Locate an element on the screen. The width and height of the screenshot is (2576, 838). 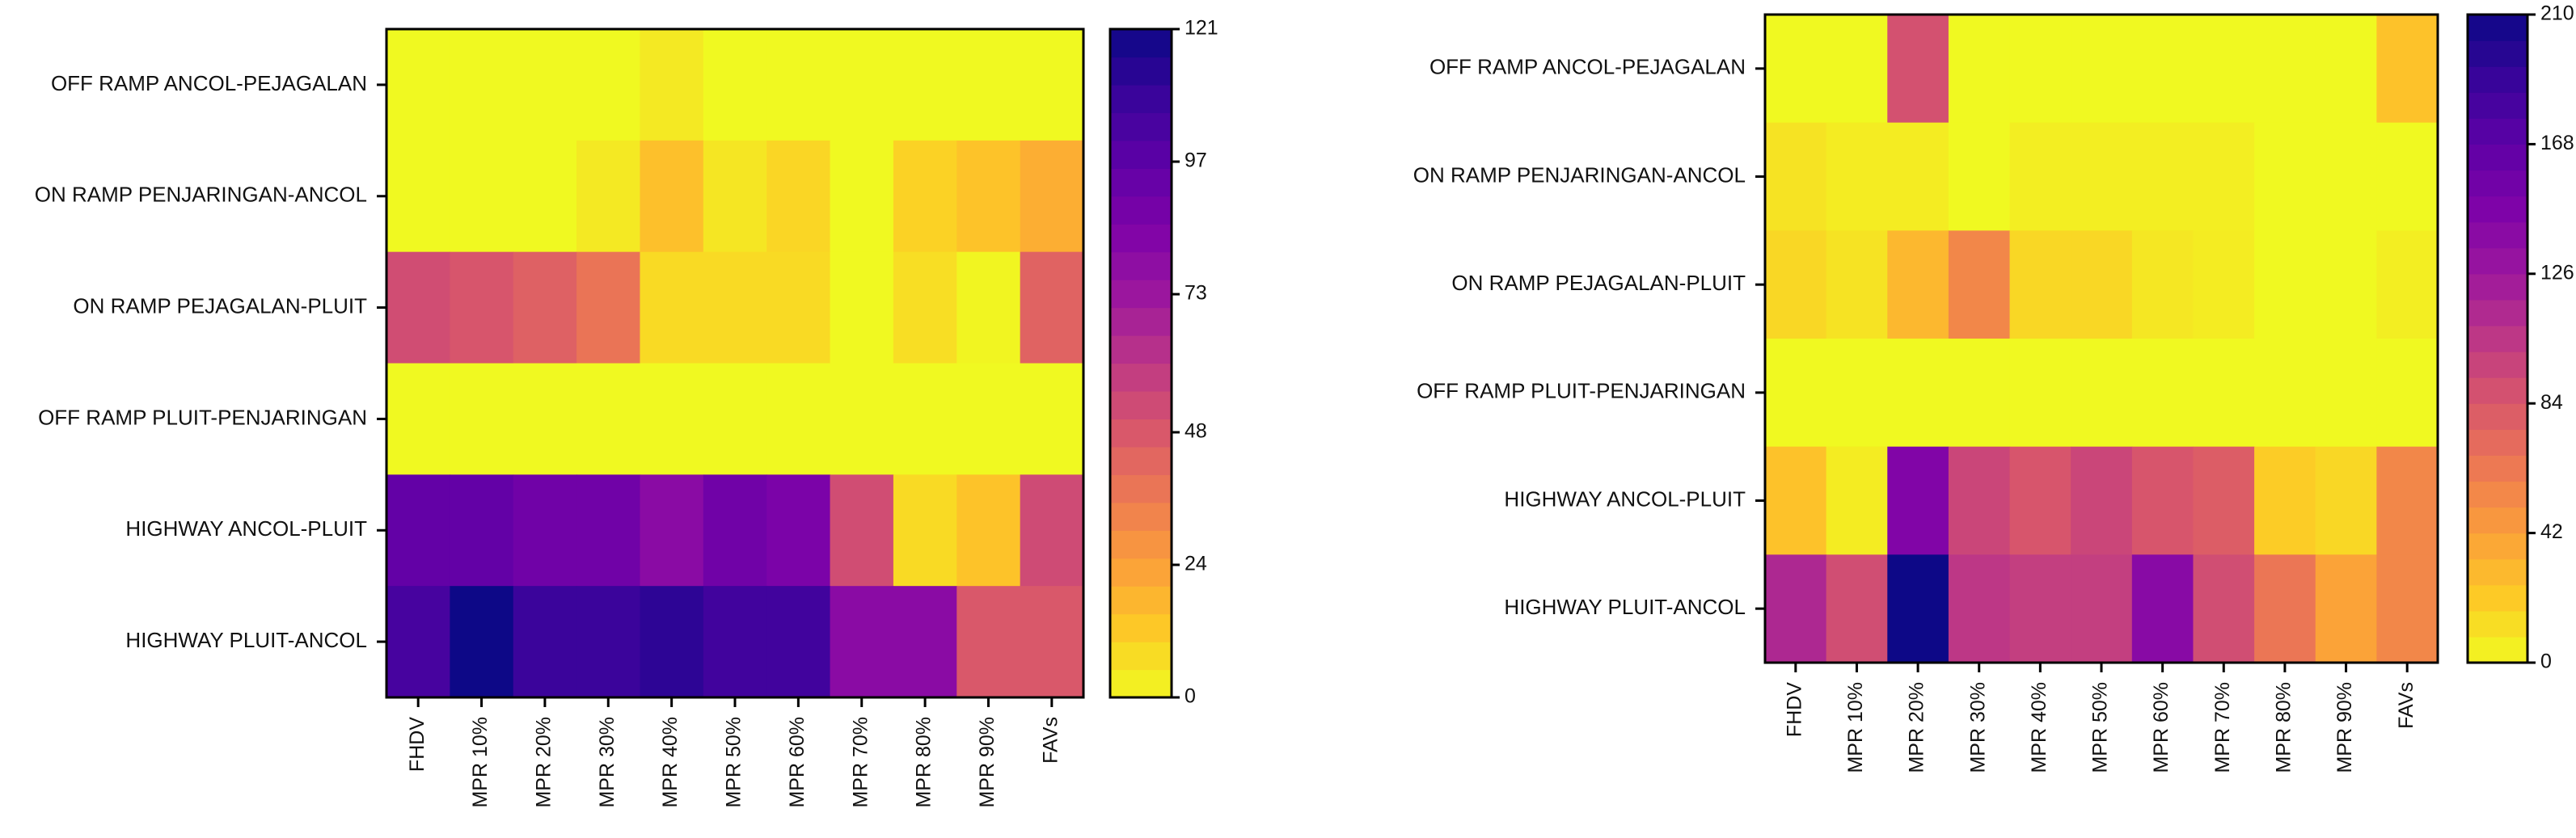
row-label: OFF RAMP PLUIT-PENJARINGAN is located at coordinates (202, 417).